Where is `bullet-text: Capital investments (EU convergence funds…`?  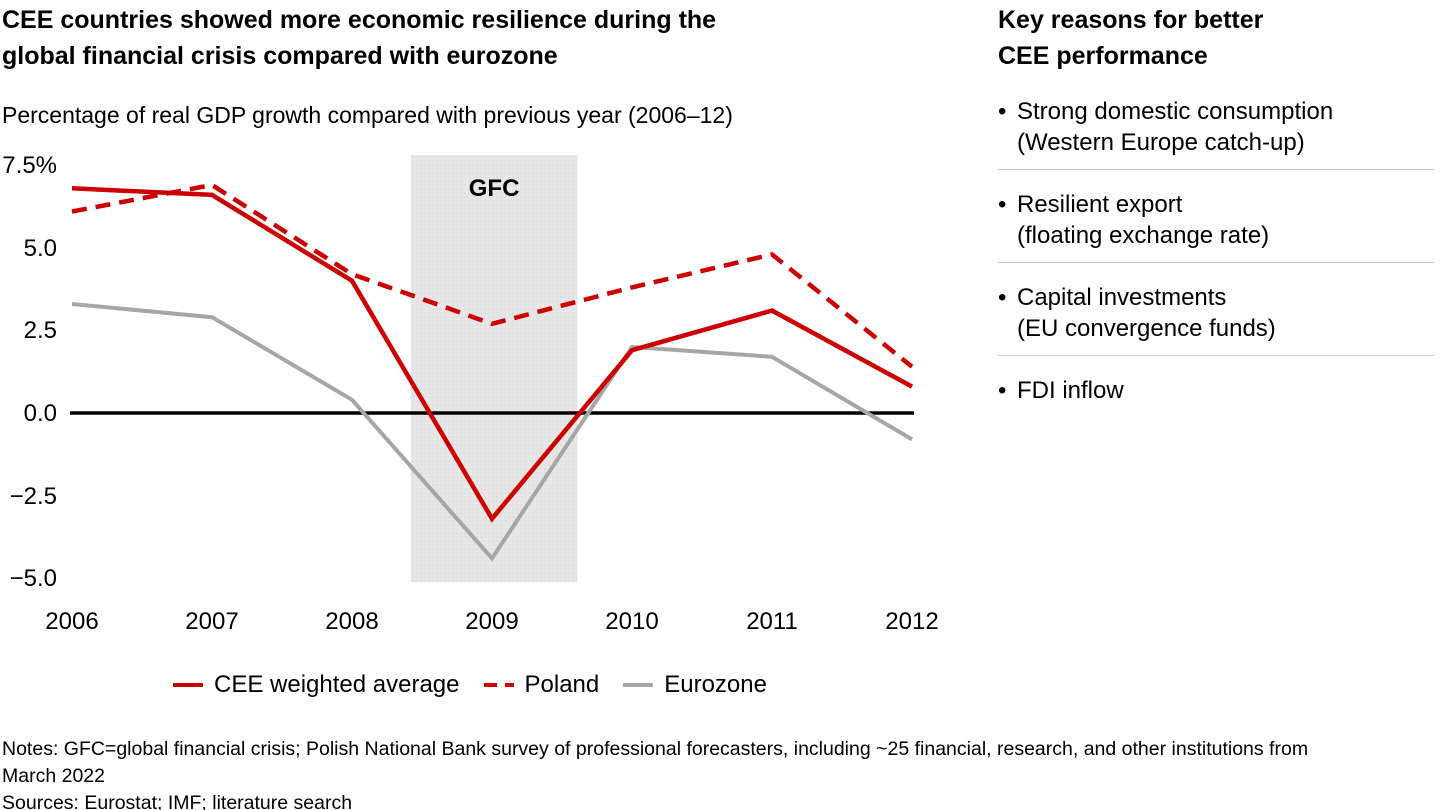
bullet-text: Capital investments (EU convergence funds… is located at coordinates (1146, 313).